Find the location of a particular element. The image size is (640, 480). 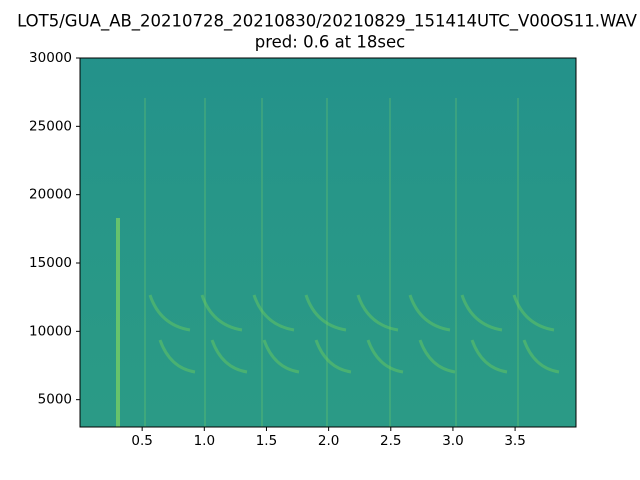

x-tick-label: 3.0 is located at coordinates (452, 441).